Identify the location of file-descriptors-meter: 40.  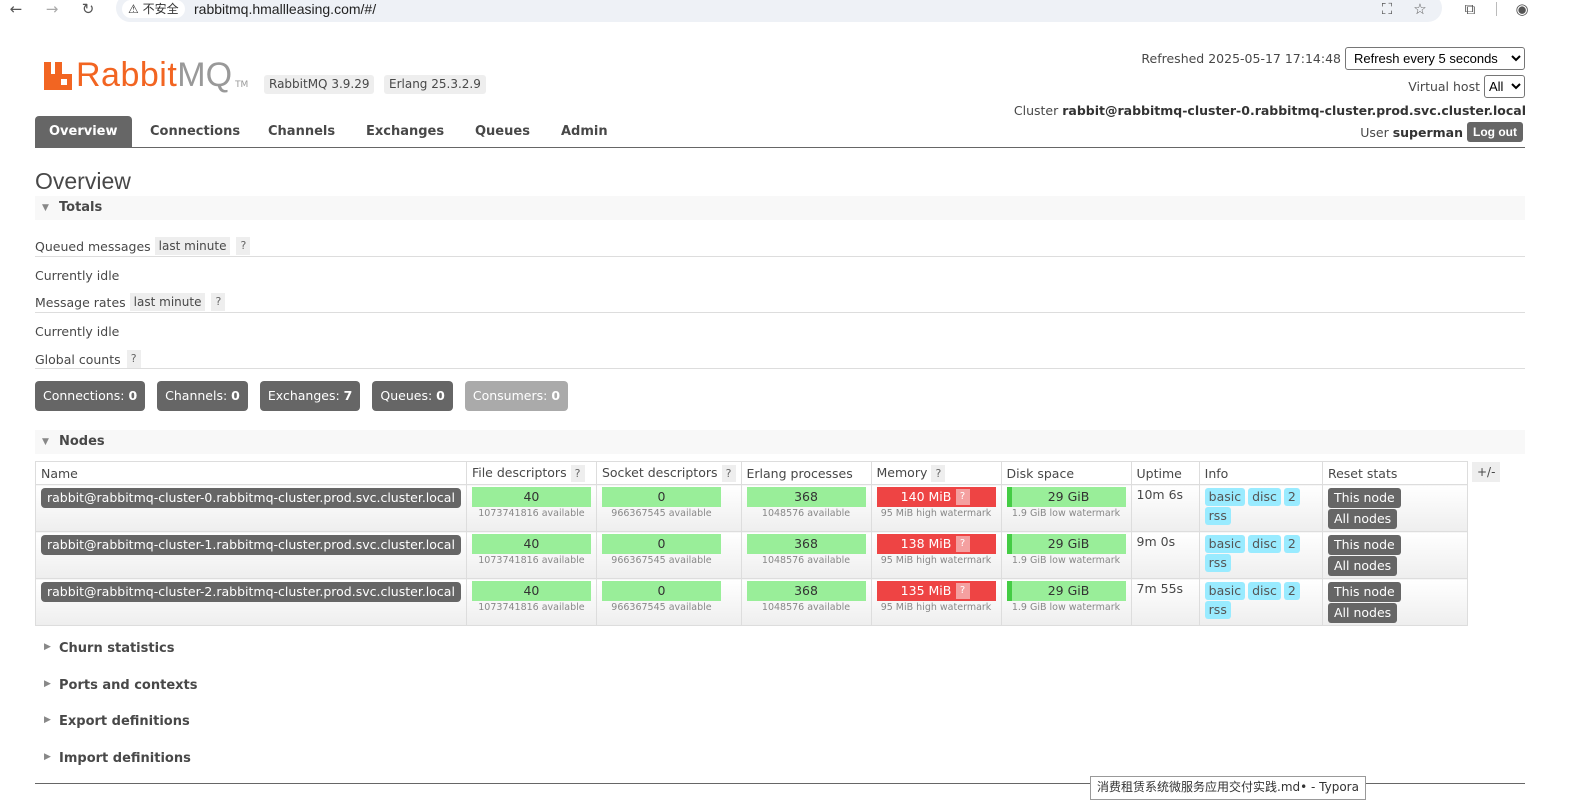
(531, 591).